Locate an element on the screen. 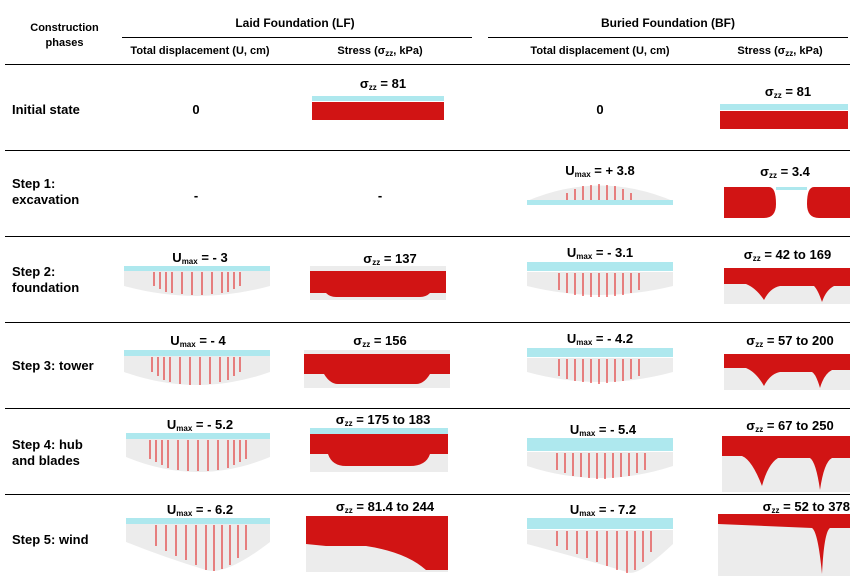 The image size is (850, 578). bf-initial-stress-diagram is located at coordinates (784, 116).